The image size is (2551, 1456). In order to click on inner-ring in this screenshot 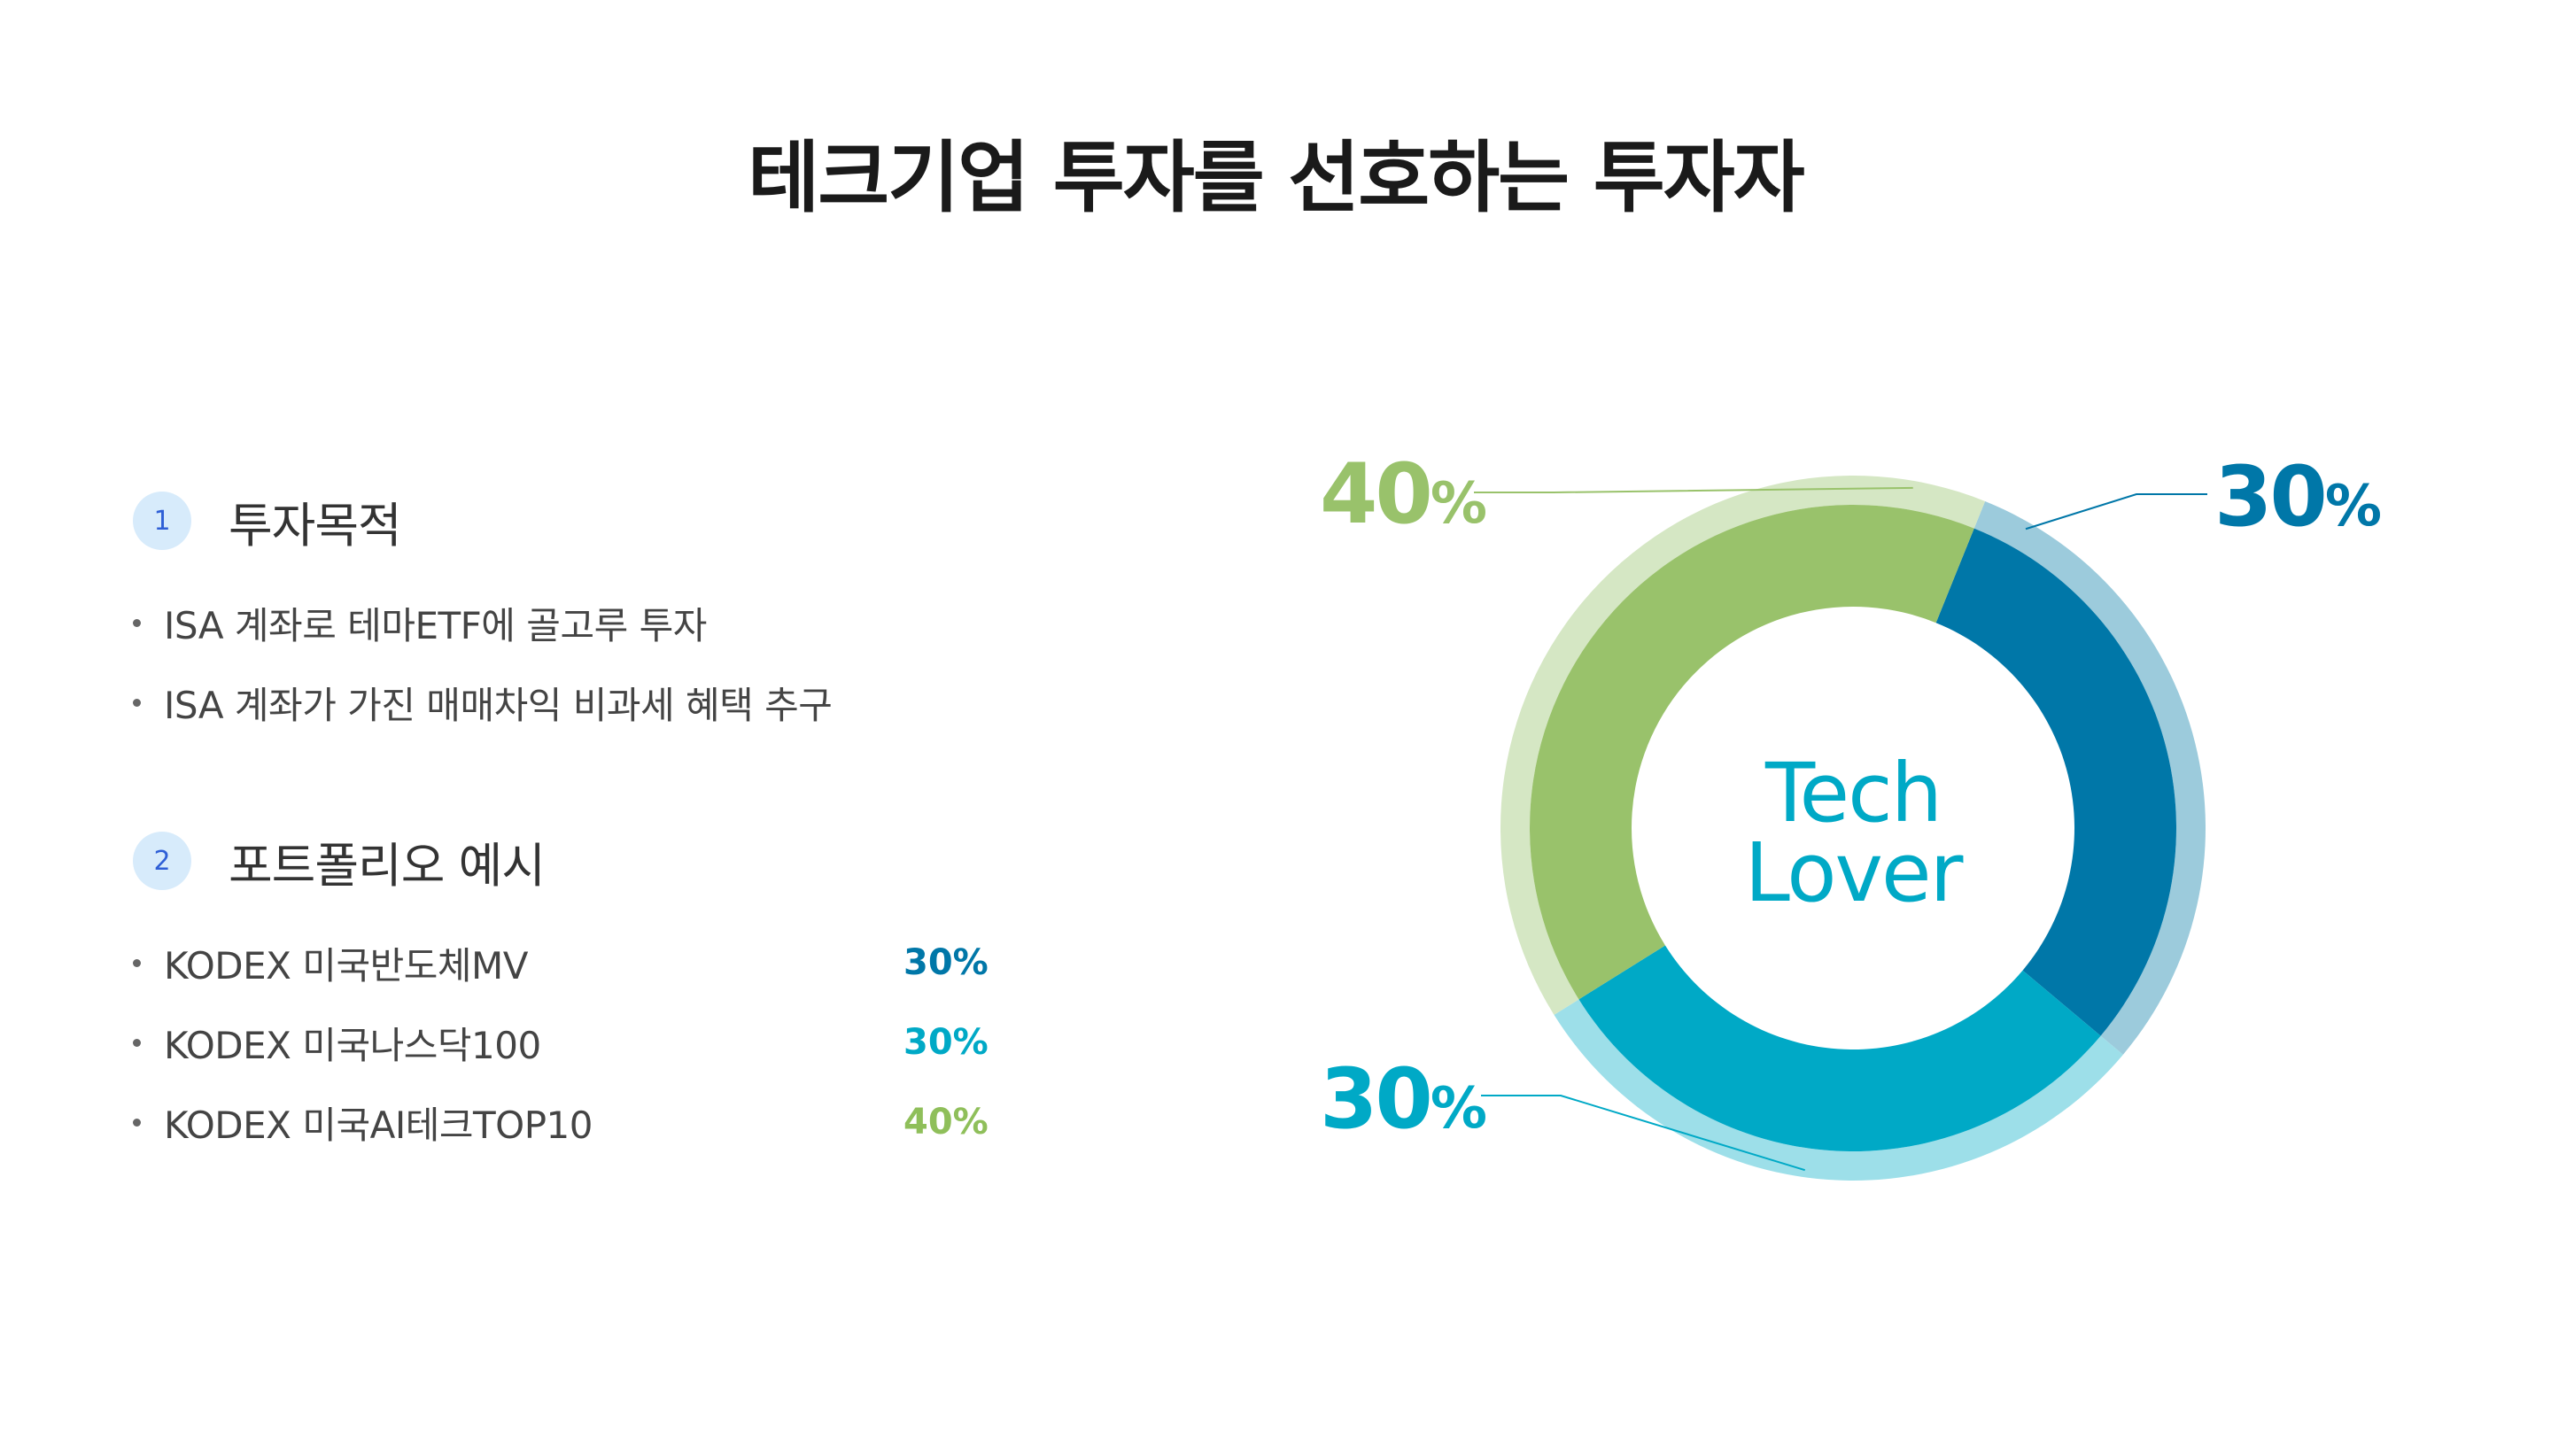, I will do `click(1852, 828)`.